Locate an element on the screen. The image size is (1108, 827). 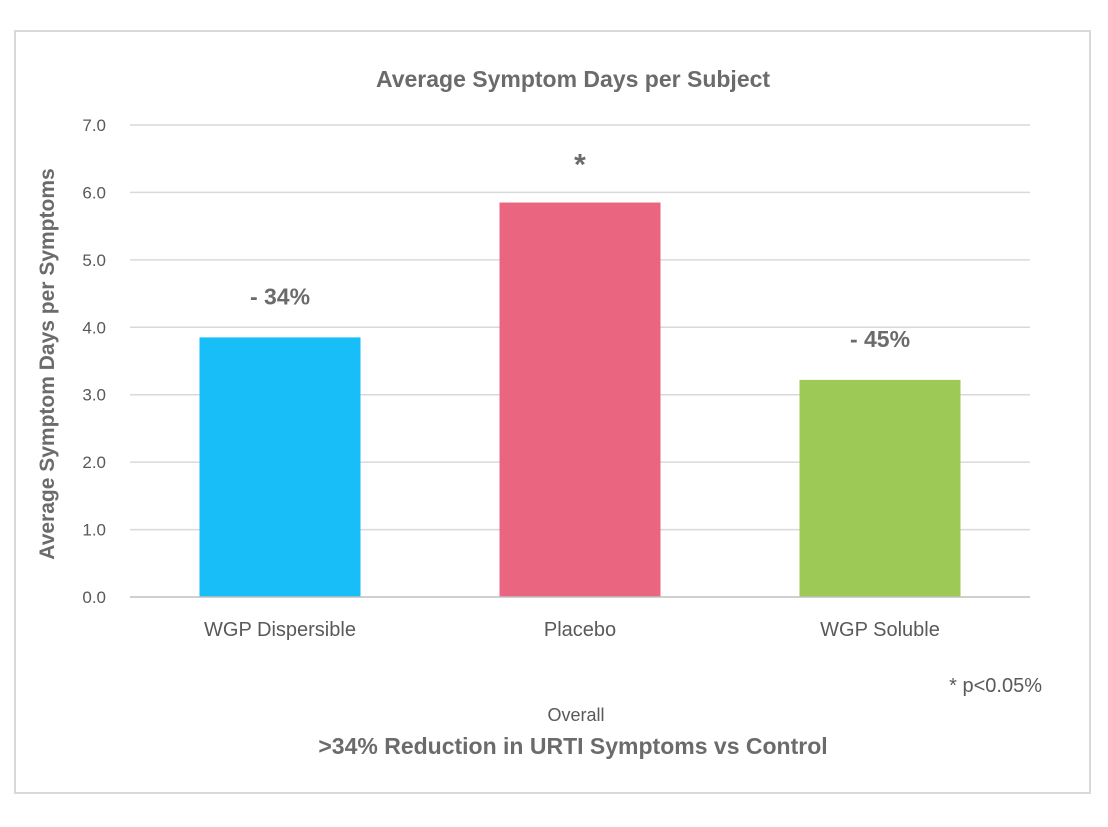
x-tick-label: Placebo is located at coordinates (580, 630).